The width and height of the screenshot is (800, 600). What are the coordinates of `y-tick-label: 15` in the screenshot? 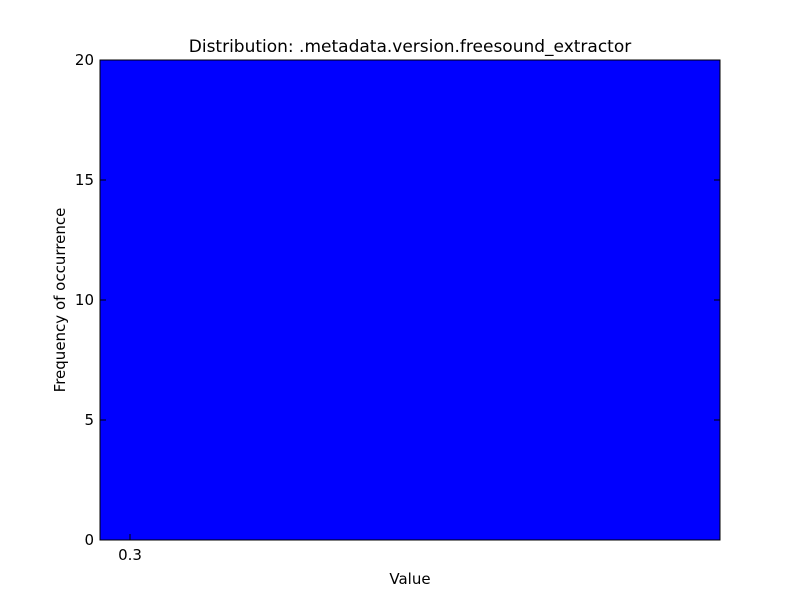 It's located at (84, 180).